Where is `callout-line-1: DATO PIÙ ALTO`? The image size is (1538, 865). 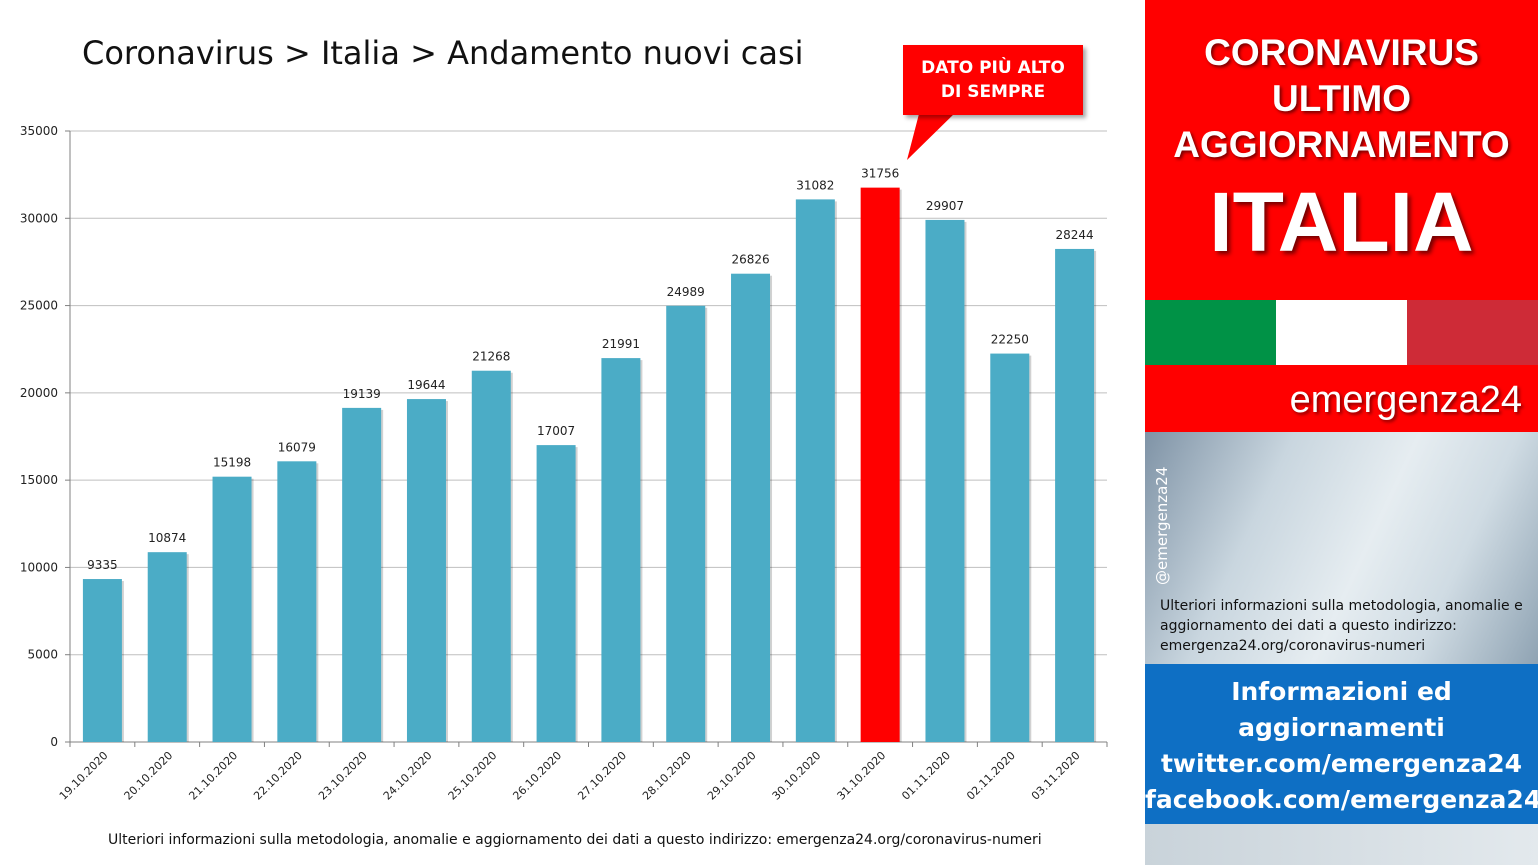
callout-line-1: DATO PIÙ ALTO is located at coordinates (993, 68).